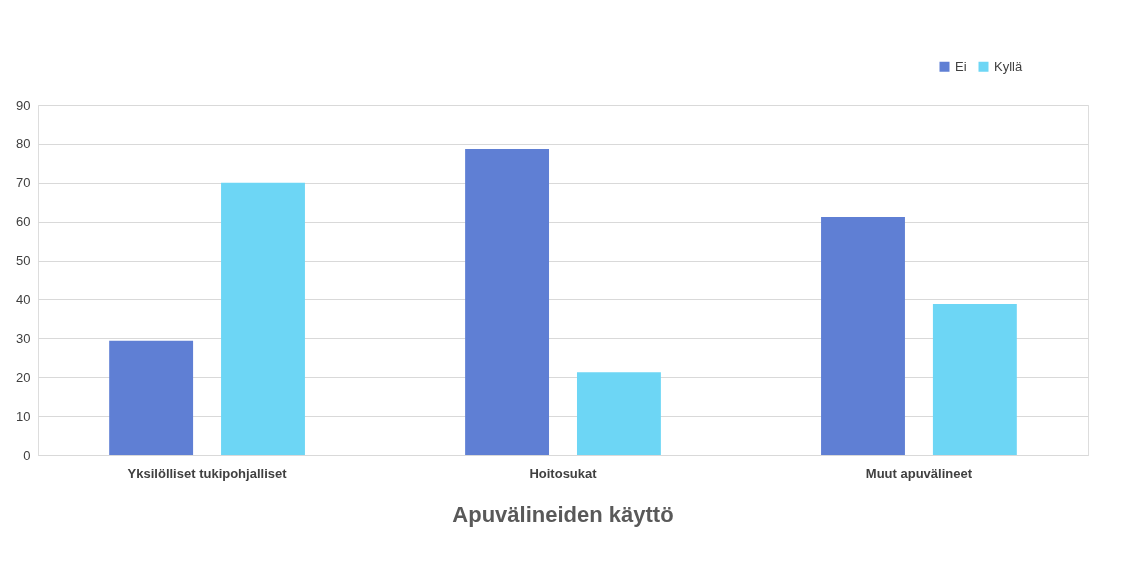 This screenshot has width=1140, height=577. I want to click on x-tick-label: Muut apuvälineet, so click(919, 473).